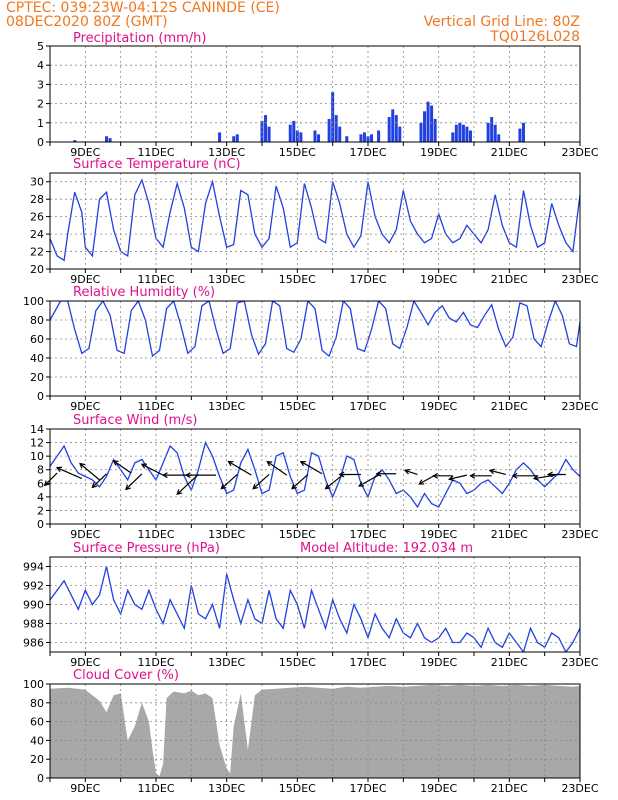 This screenshot has width=618, height=800. I want to click on rh-xtick-label: 15DEC, so click(297, 406).